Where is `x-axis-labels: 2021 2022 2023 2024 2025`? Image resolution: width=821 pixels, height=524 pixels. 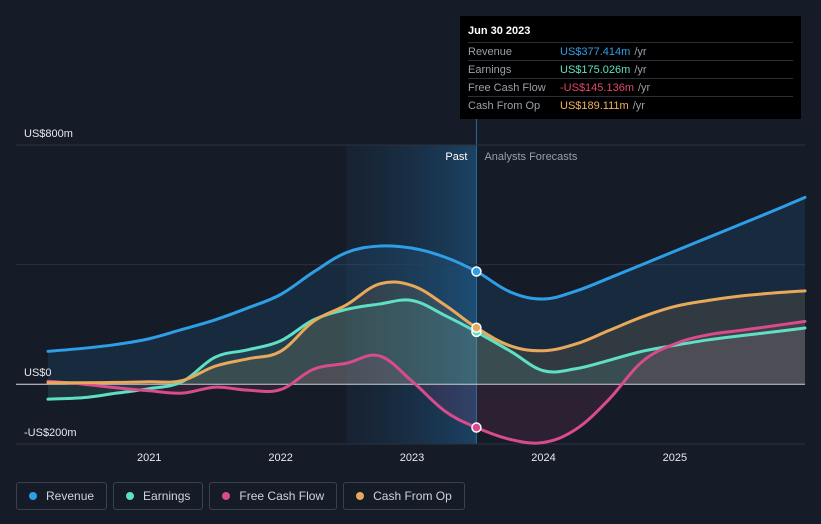 x-axis-labels: 2021 2022 2023 2024 2025 is located at coordinates (412, 458).